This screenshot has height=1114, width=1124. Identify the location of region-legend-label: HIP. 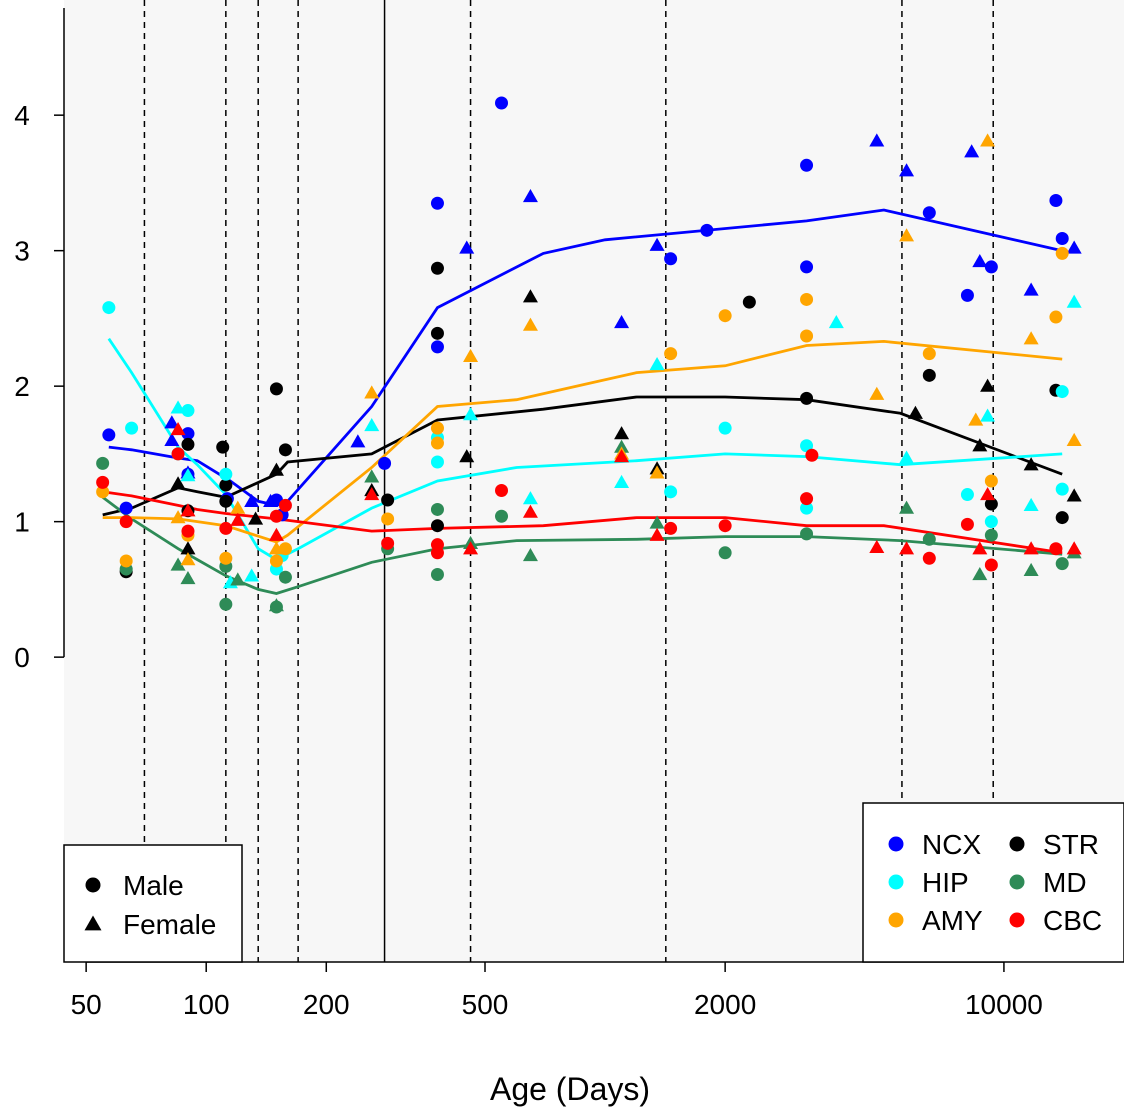
(945, 882).